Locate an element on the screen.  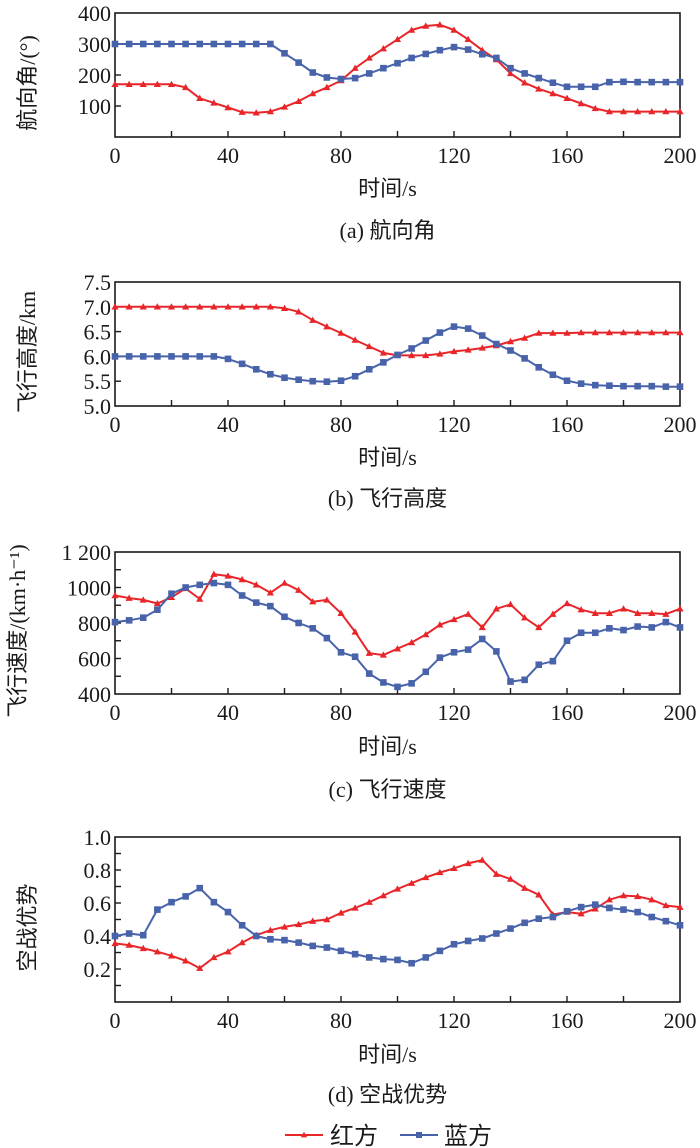
chart-caption: (d) 空战优势 is located at coordinates (387, 1094).